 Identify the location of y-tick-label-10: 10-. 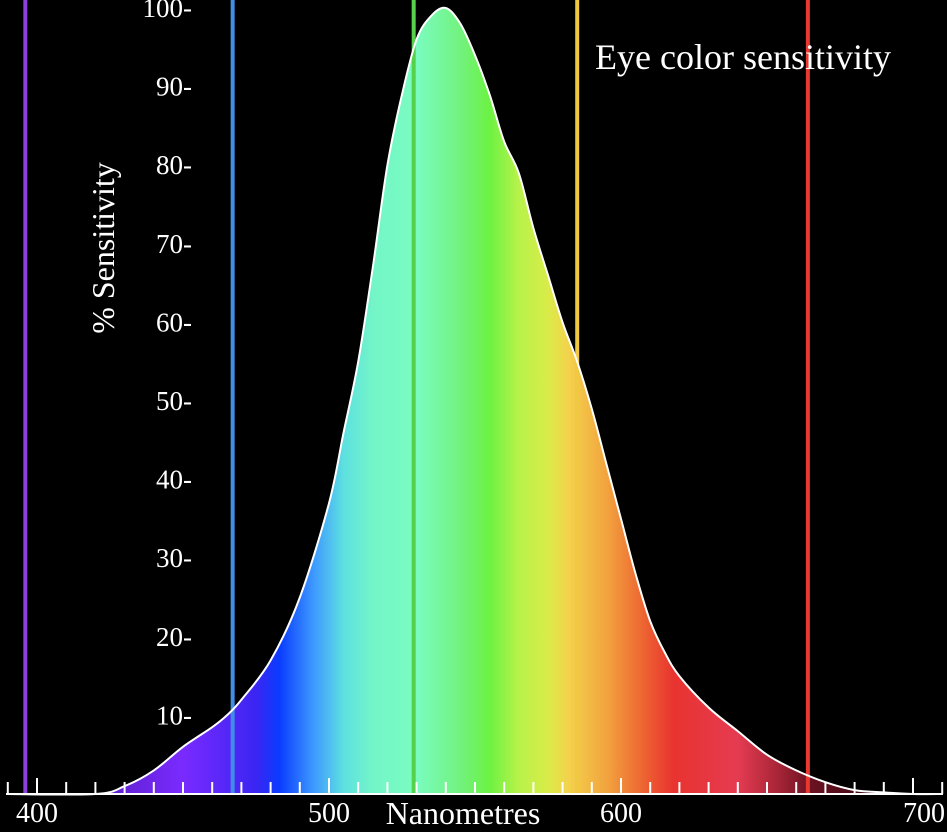
(174, 715).